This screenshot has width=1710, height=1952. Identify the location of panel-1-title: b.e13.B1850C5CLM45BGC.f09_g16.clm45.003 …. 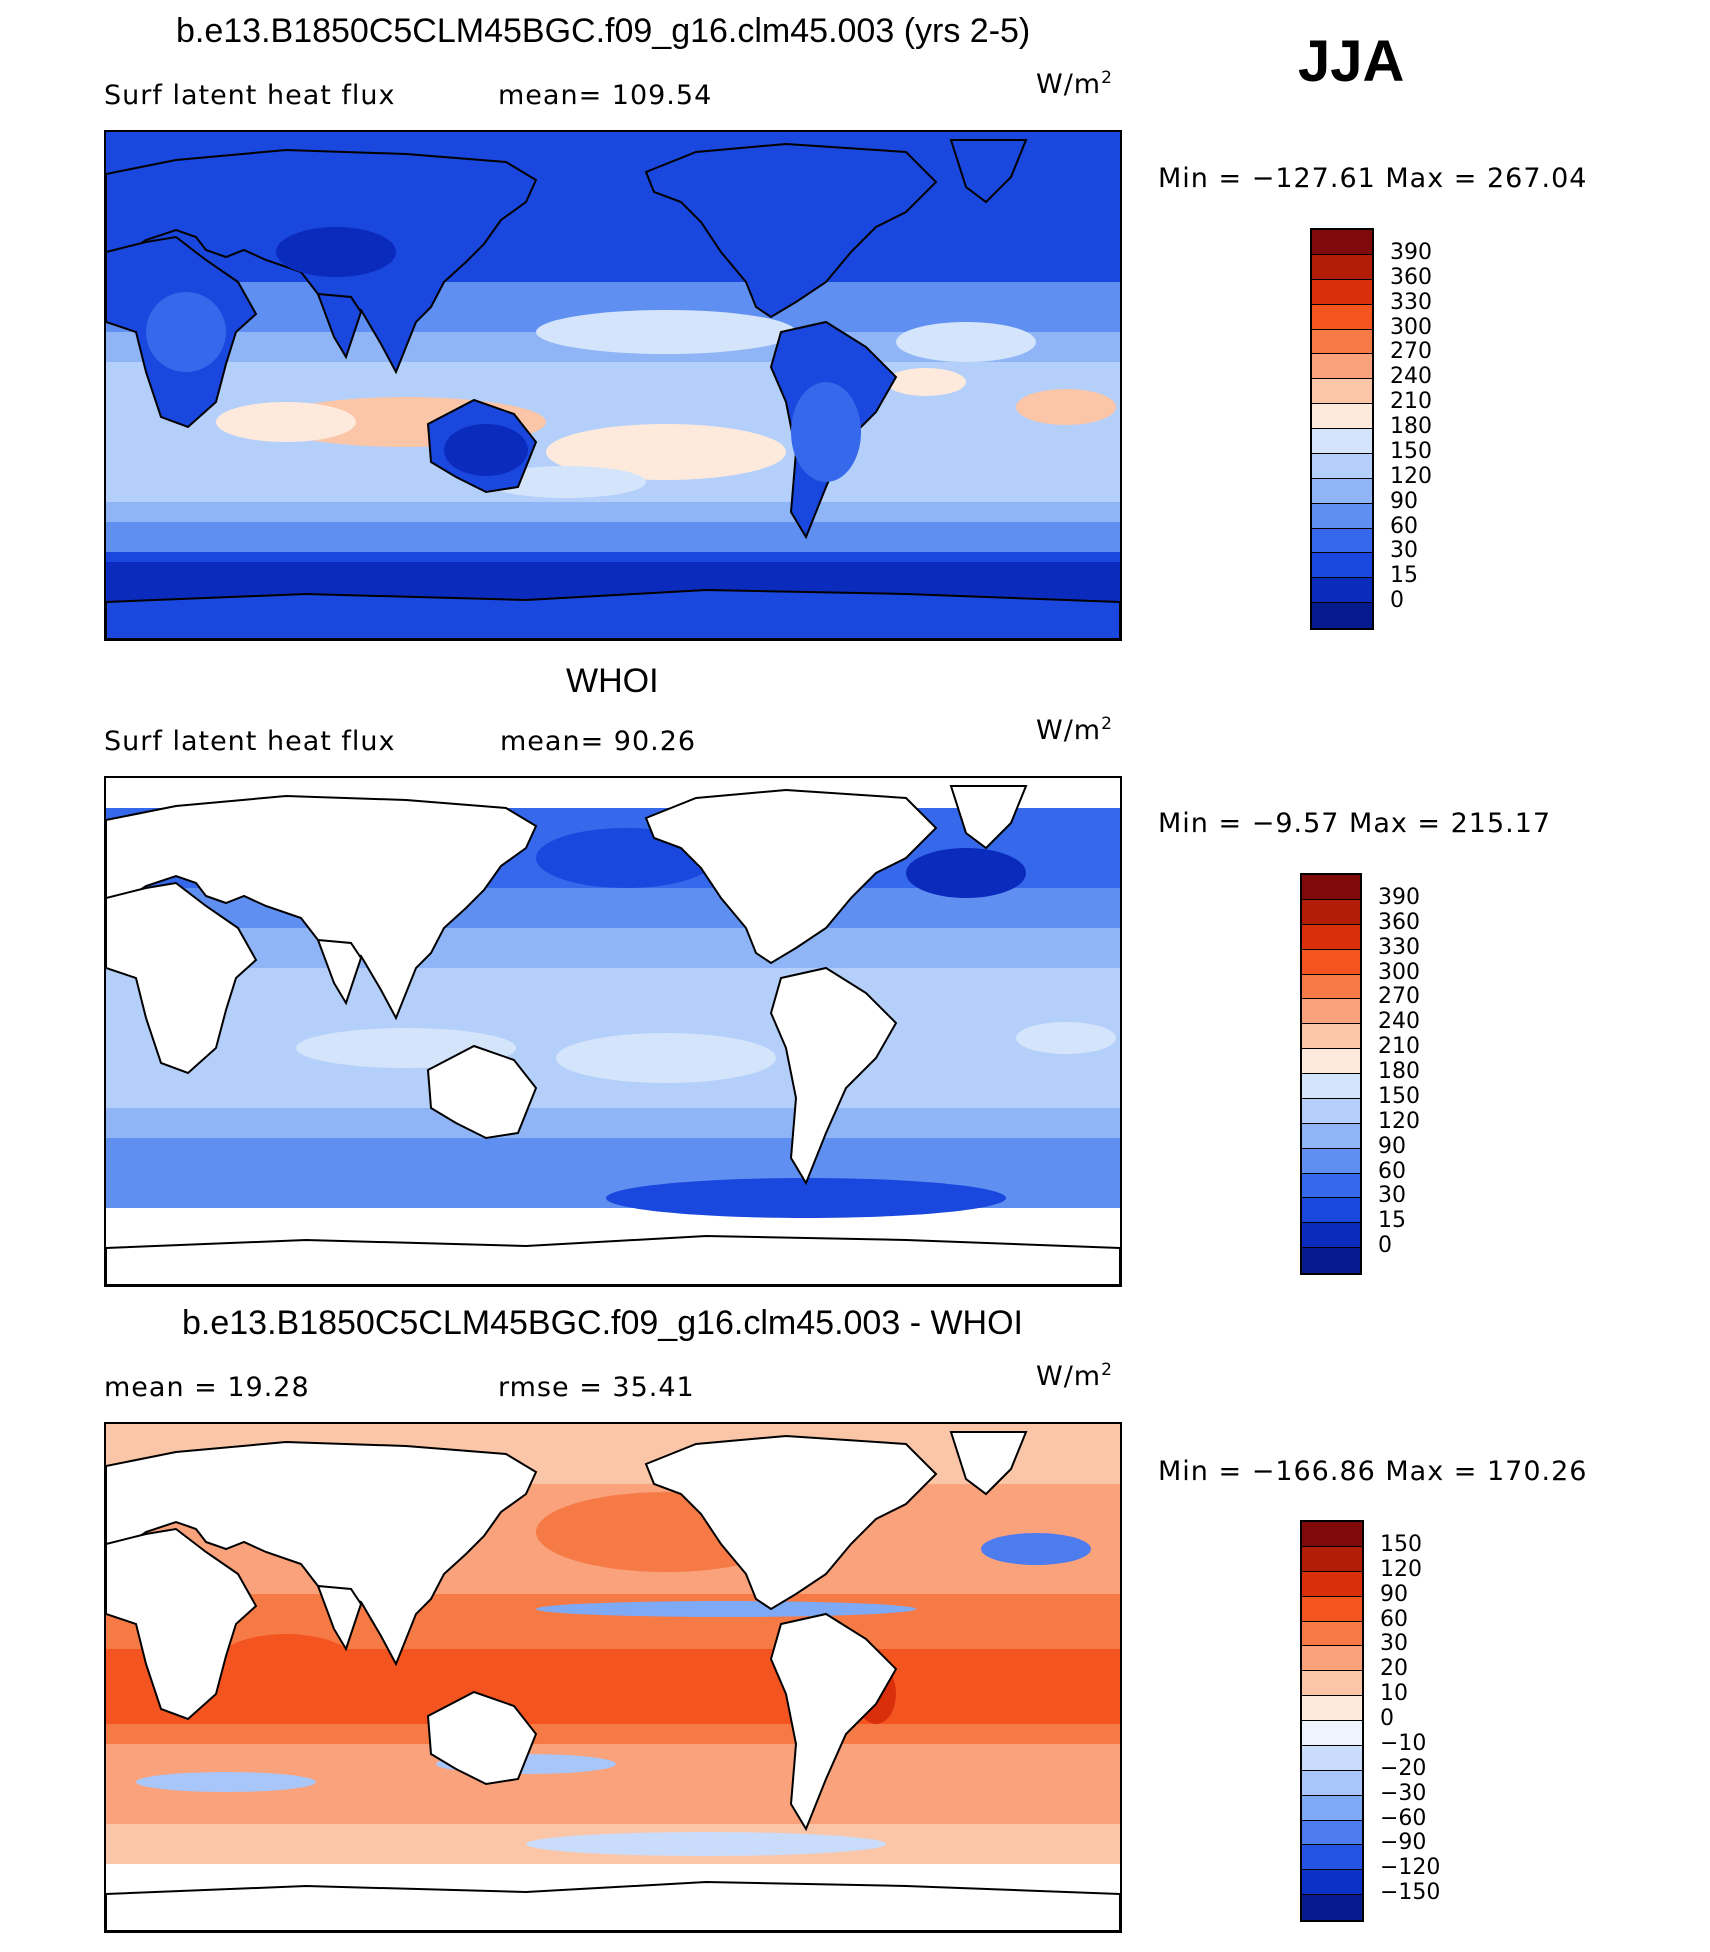
(603, 31).